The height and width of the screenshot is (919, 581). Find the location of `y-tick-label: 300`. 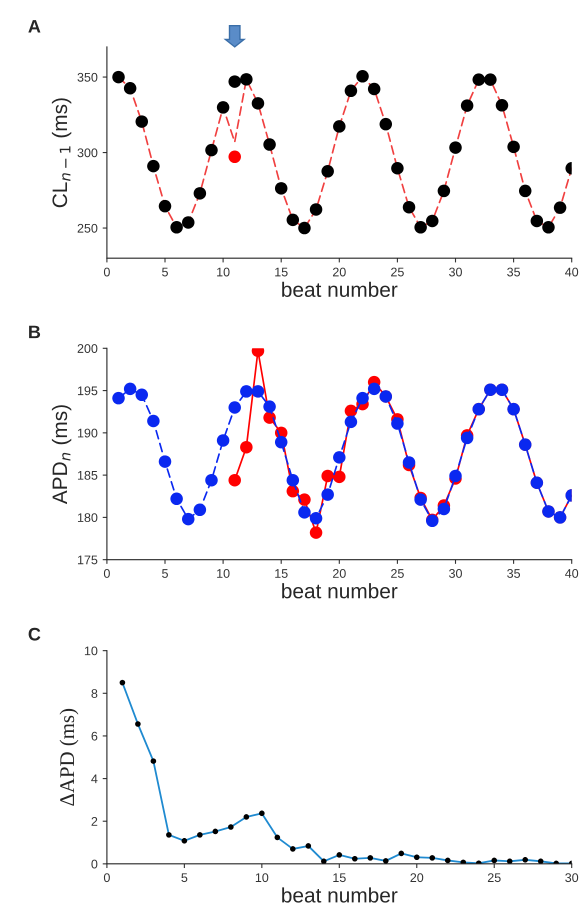

y-tick-label: 300 is located at coordinates (88, 153).